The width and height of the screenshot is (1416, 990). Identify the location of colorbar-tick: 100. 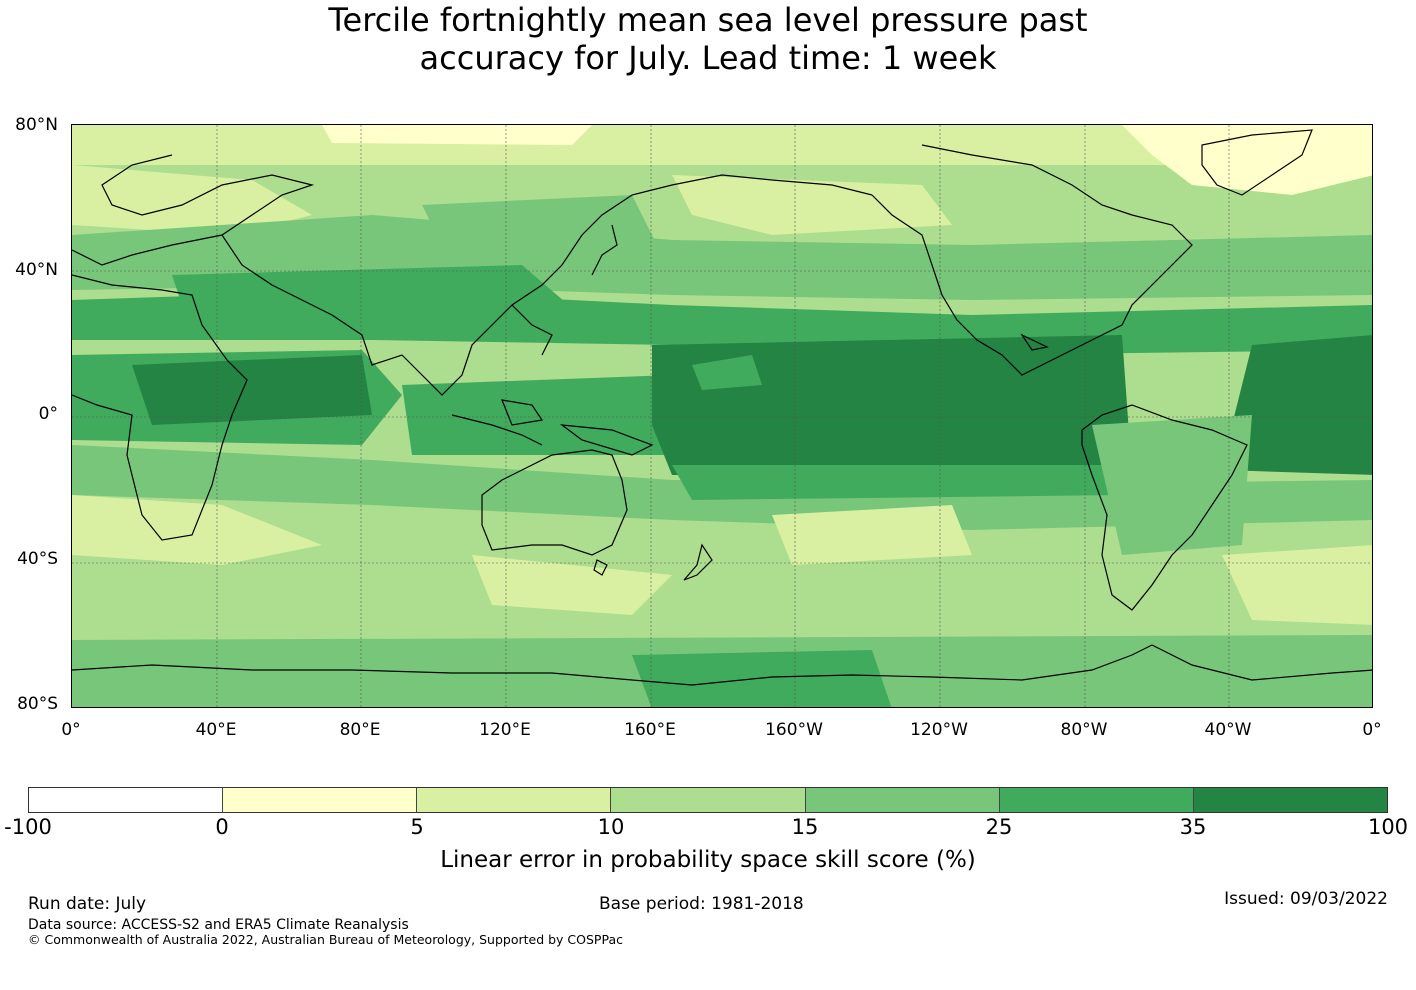
(1388, 827).